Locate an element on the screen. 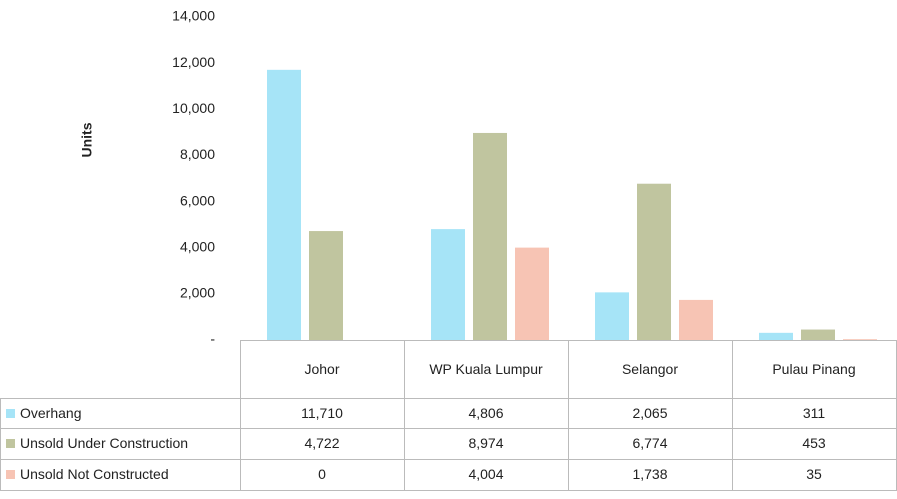 This screenshot has height=499, width=897. y-tick-label: 12,000 is located at coordinates (193, 62).